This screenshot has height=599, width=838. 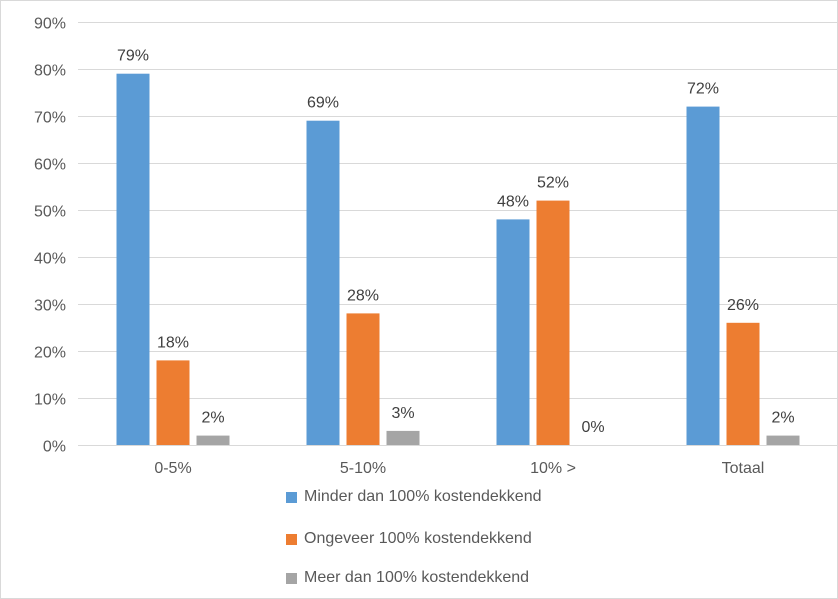 I want to click on legend-item-minder: Minder dan 100% kostendekkend, so click(x=414, y=497).